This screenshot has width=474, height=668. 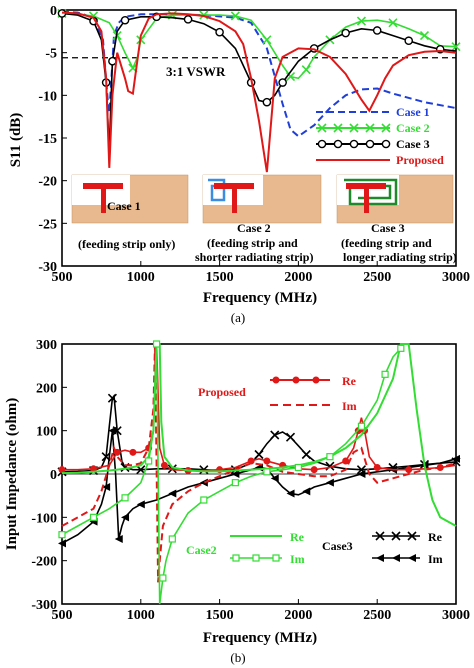 What do you see at coordinates (201, 550) in the screenshot?
I see `legend-group-title: Case2` at bounding box center [201, 550].